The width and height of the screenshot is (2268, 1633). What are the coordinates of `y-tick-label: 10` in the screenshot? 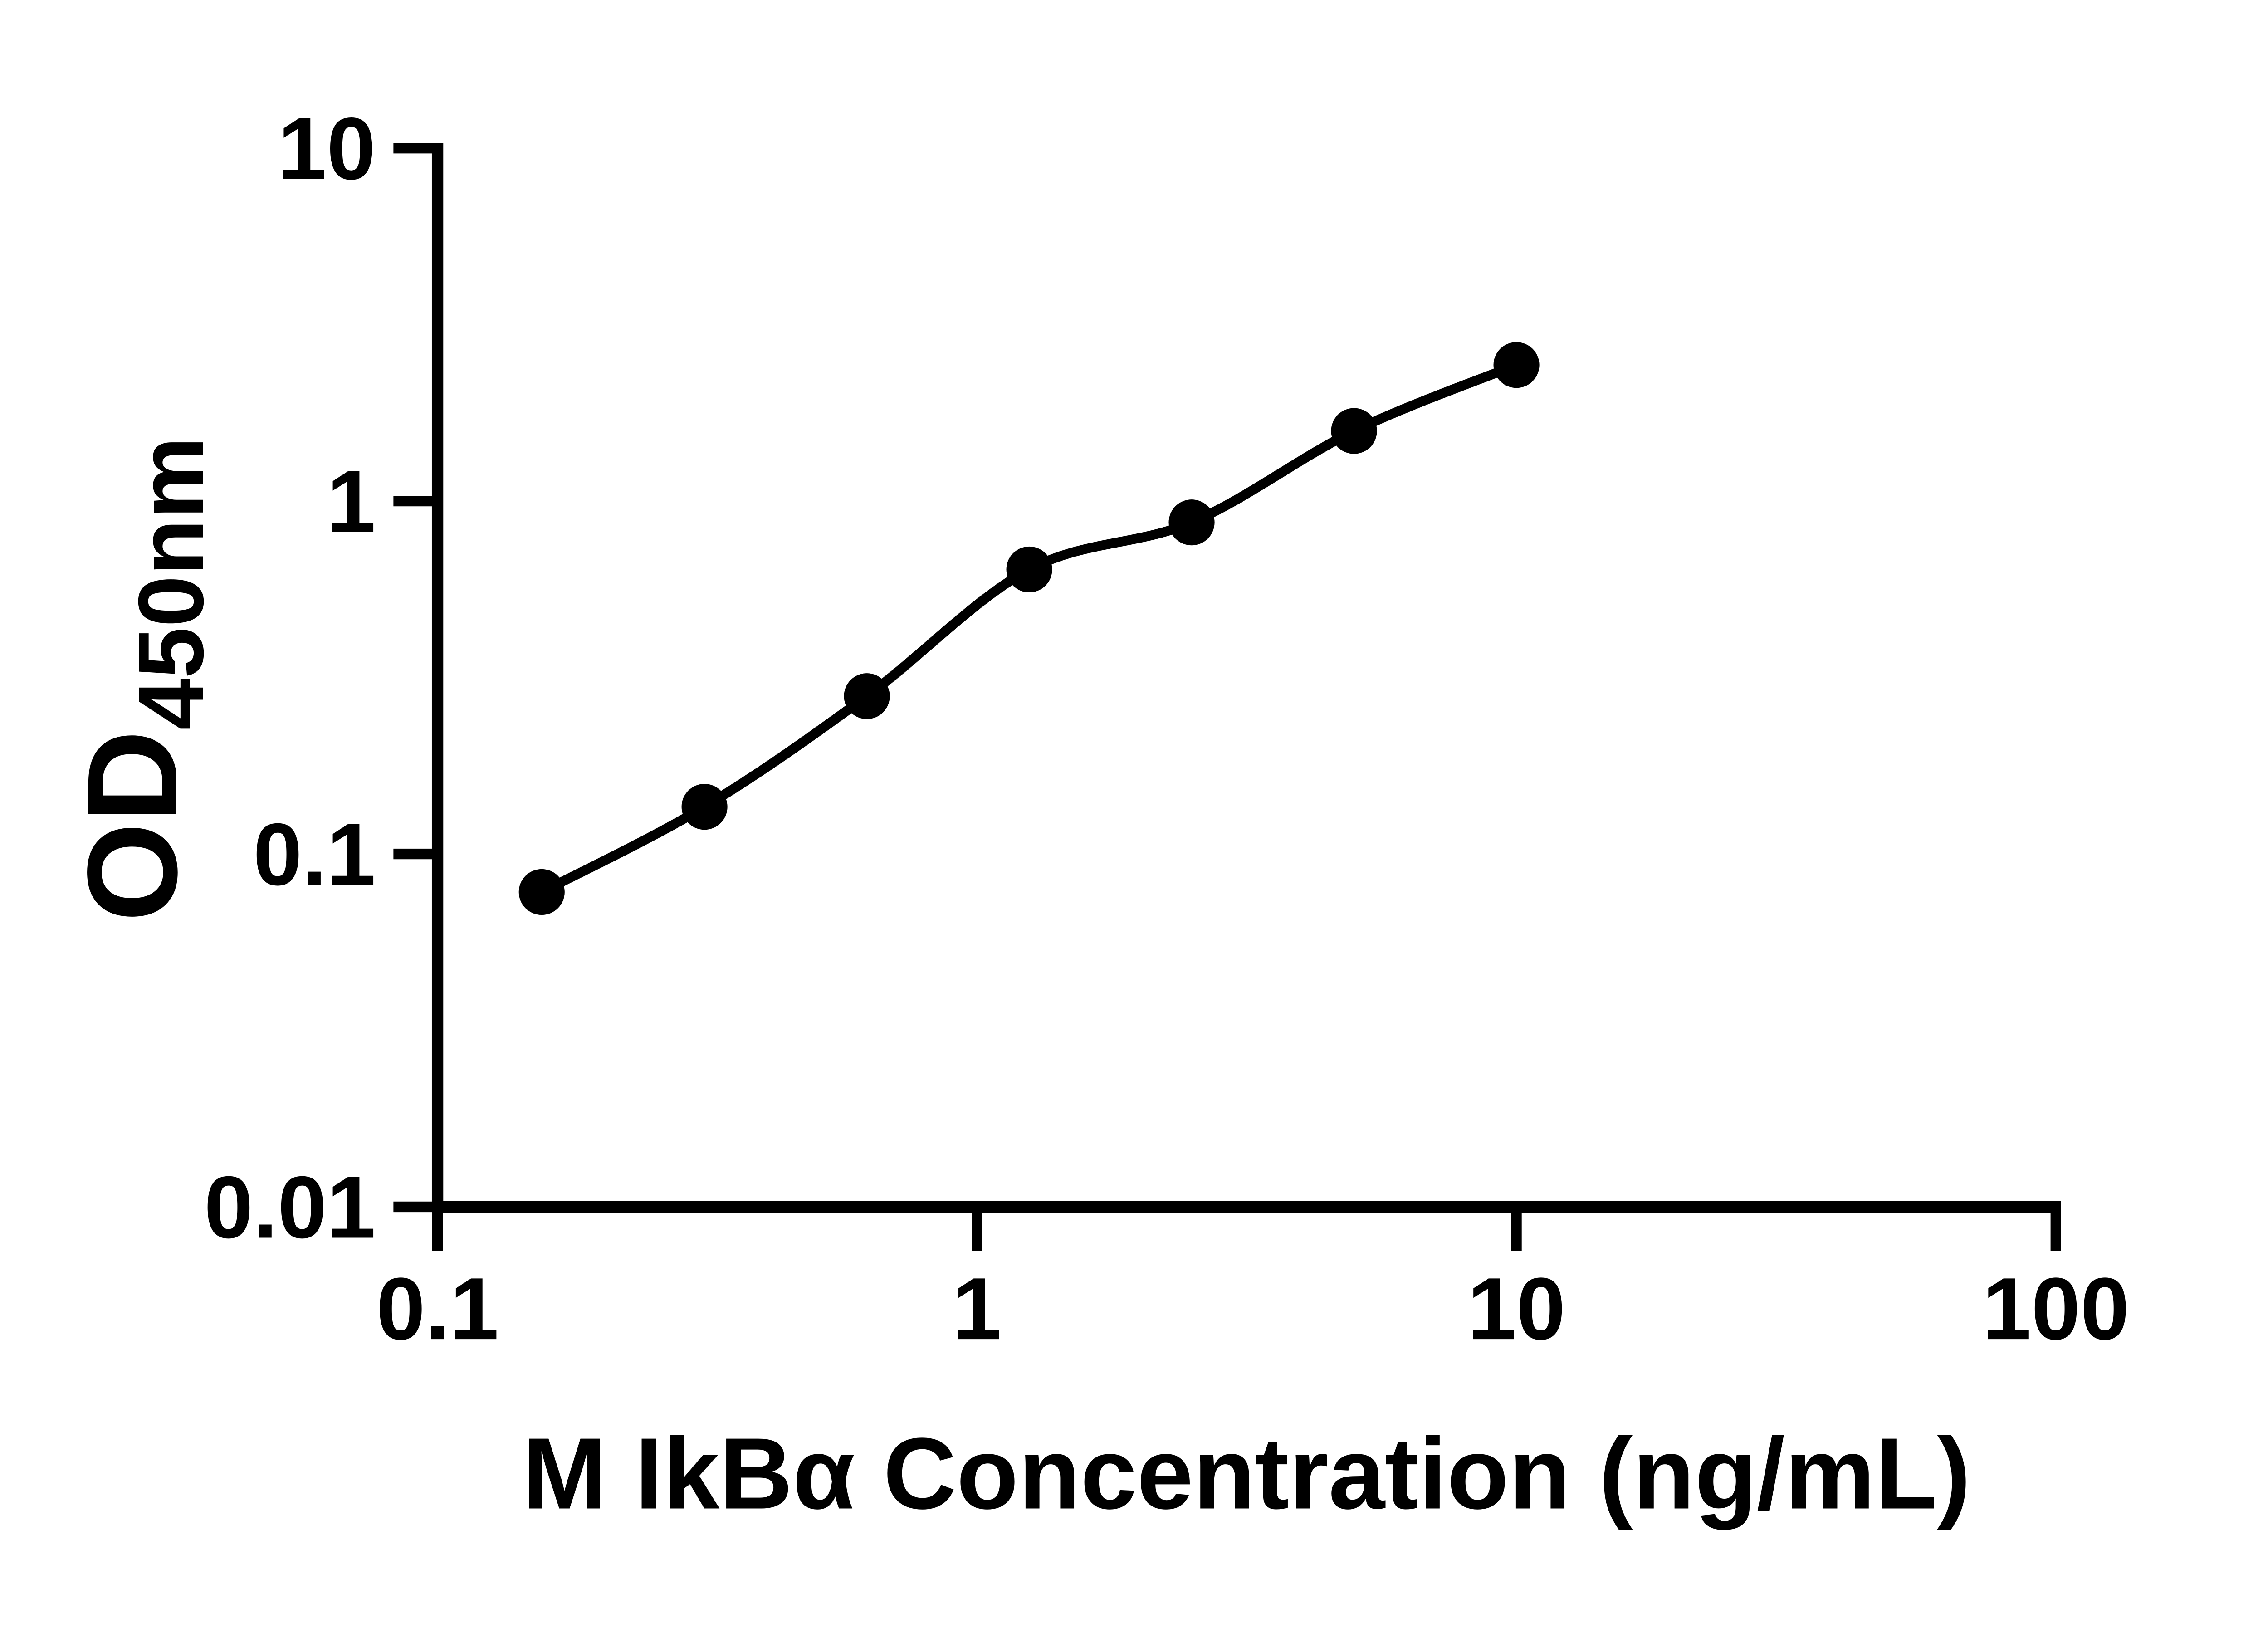 It's located at (327, 149).